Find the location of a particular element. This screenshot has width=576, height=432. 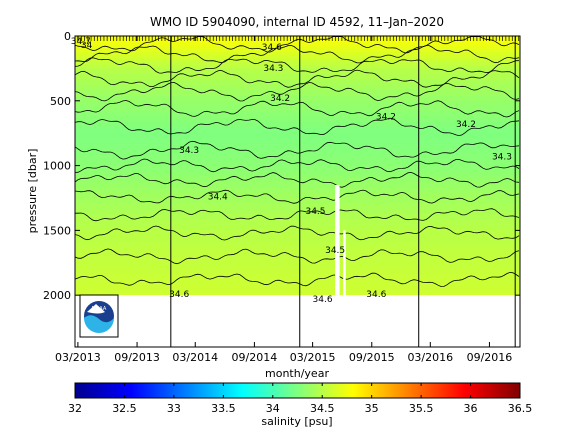

contour-label: 34 is located at coordinates (87, 46).